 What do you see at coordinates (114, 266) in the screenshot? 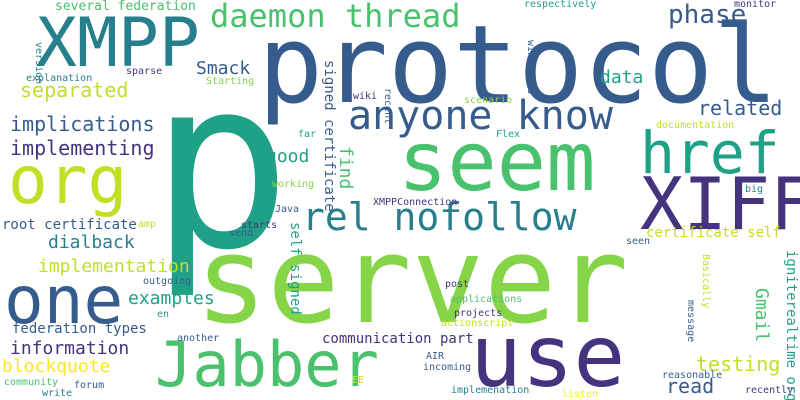
I see `cloud-word: implementation` at bounding box center [114, 266].